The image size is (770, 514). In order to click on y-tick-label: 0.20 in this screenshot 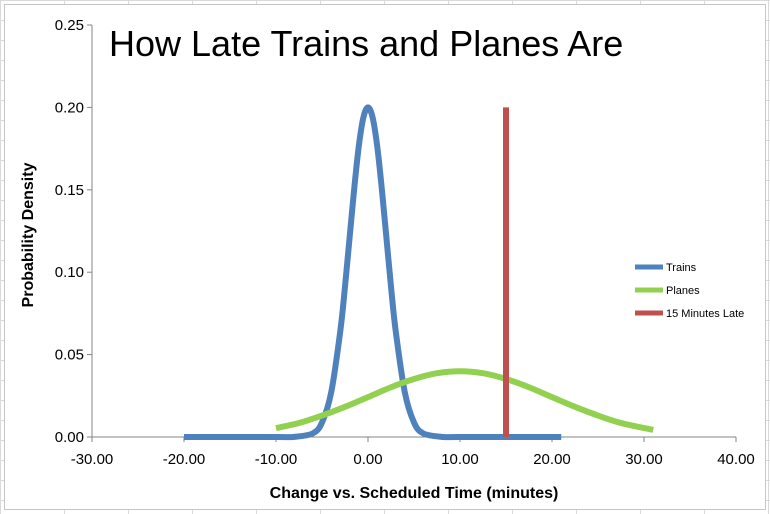, I will do `click(69, 107)`.